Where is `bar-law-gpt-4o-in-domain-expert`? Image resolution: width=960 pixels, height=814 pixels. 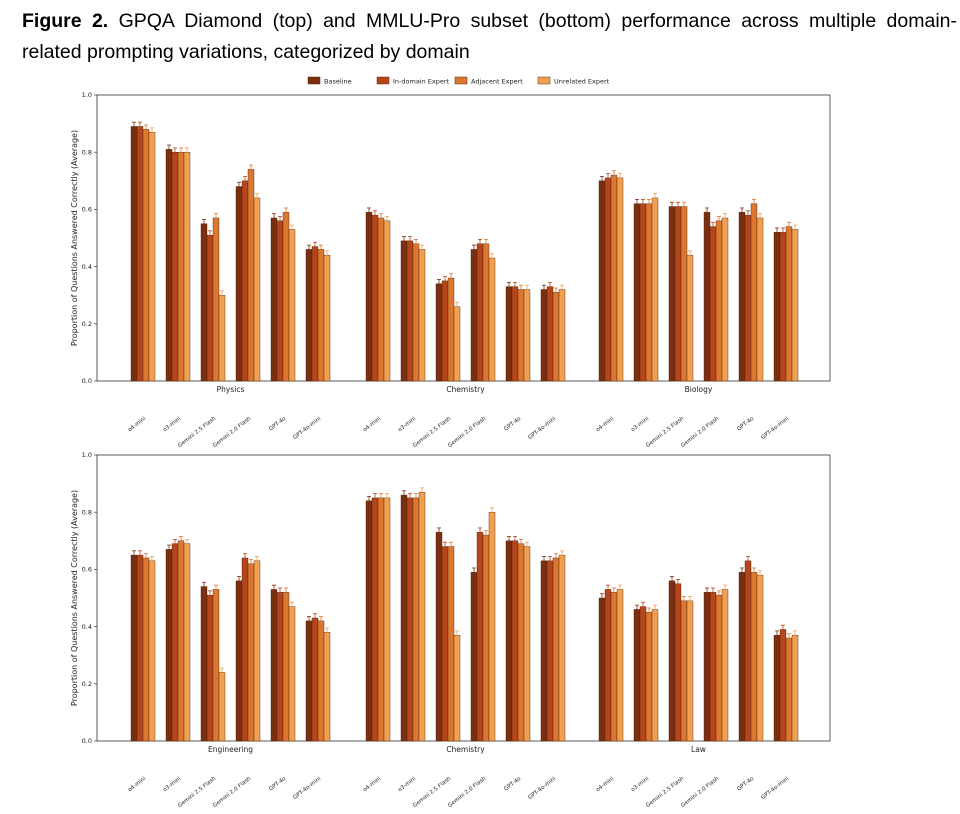
bar-law-gpt-4o-in-domain-expert is located at coordinates (748, 651).